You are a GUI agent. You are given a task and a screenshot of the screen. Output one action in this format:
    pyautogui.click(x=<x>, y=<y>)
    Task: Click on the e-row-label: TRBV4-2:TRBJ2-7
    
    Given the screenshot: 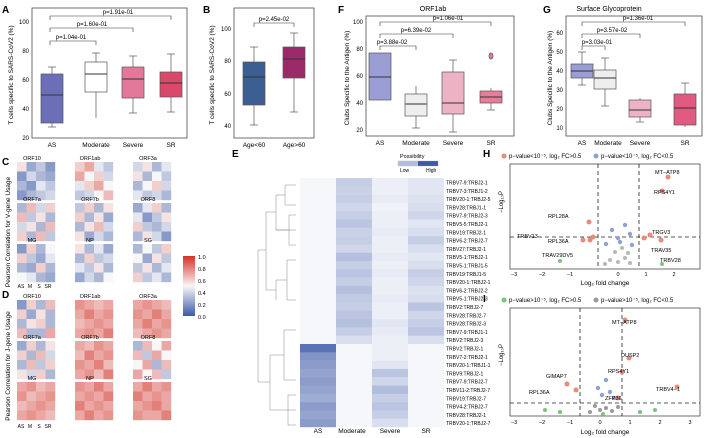 What is the action you would take?
    pyautogui.click(x=467, y=408)
    